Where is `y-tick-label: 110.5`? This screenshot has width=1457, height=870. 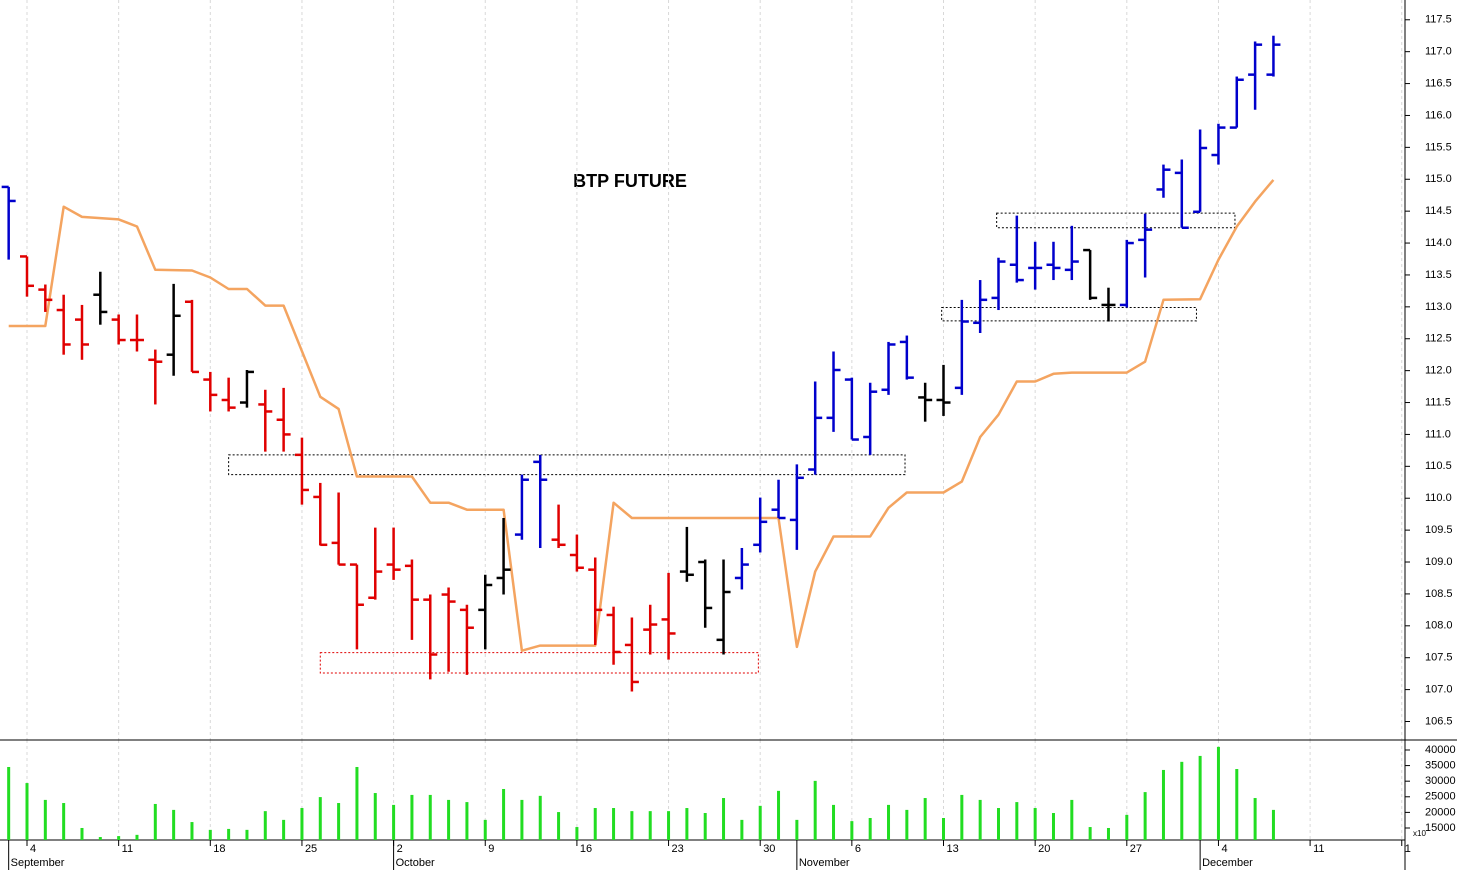
y-tick-label: 110.5 is located at coordinates (1438, 466).